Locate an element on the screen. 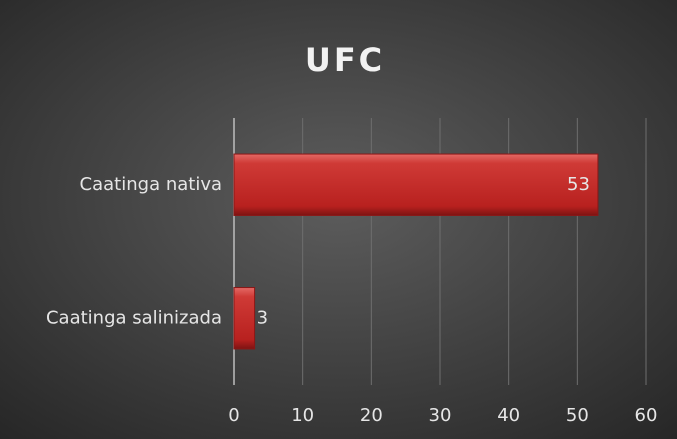 The height and width of the screenshot is (439, 677). x-tick-label: 10 is located at coordinates (302, 415).